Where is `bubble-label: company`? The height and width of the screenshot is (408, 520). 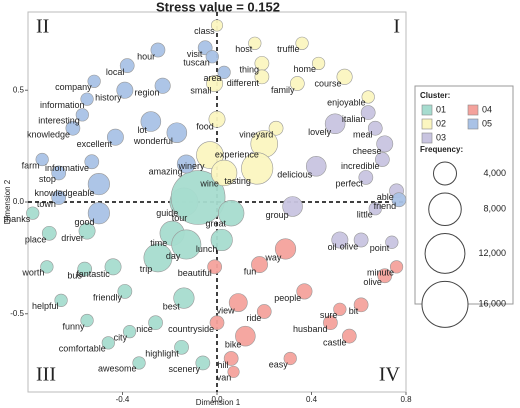
bubble-label: company is located at coordinates (73, 87).